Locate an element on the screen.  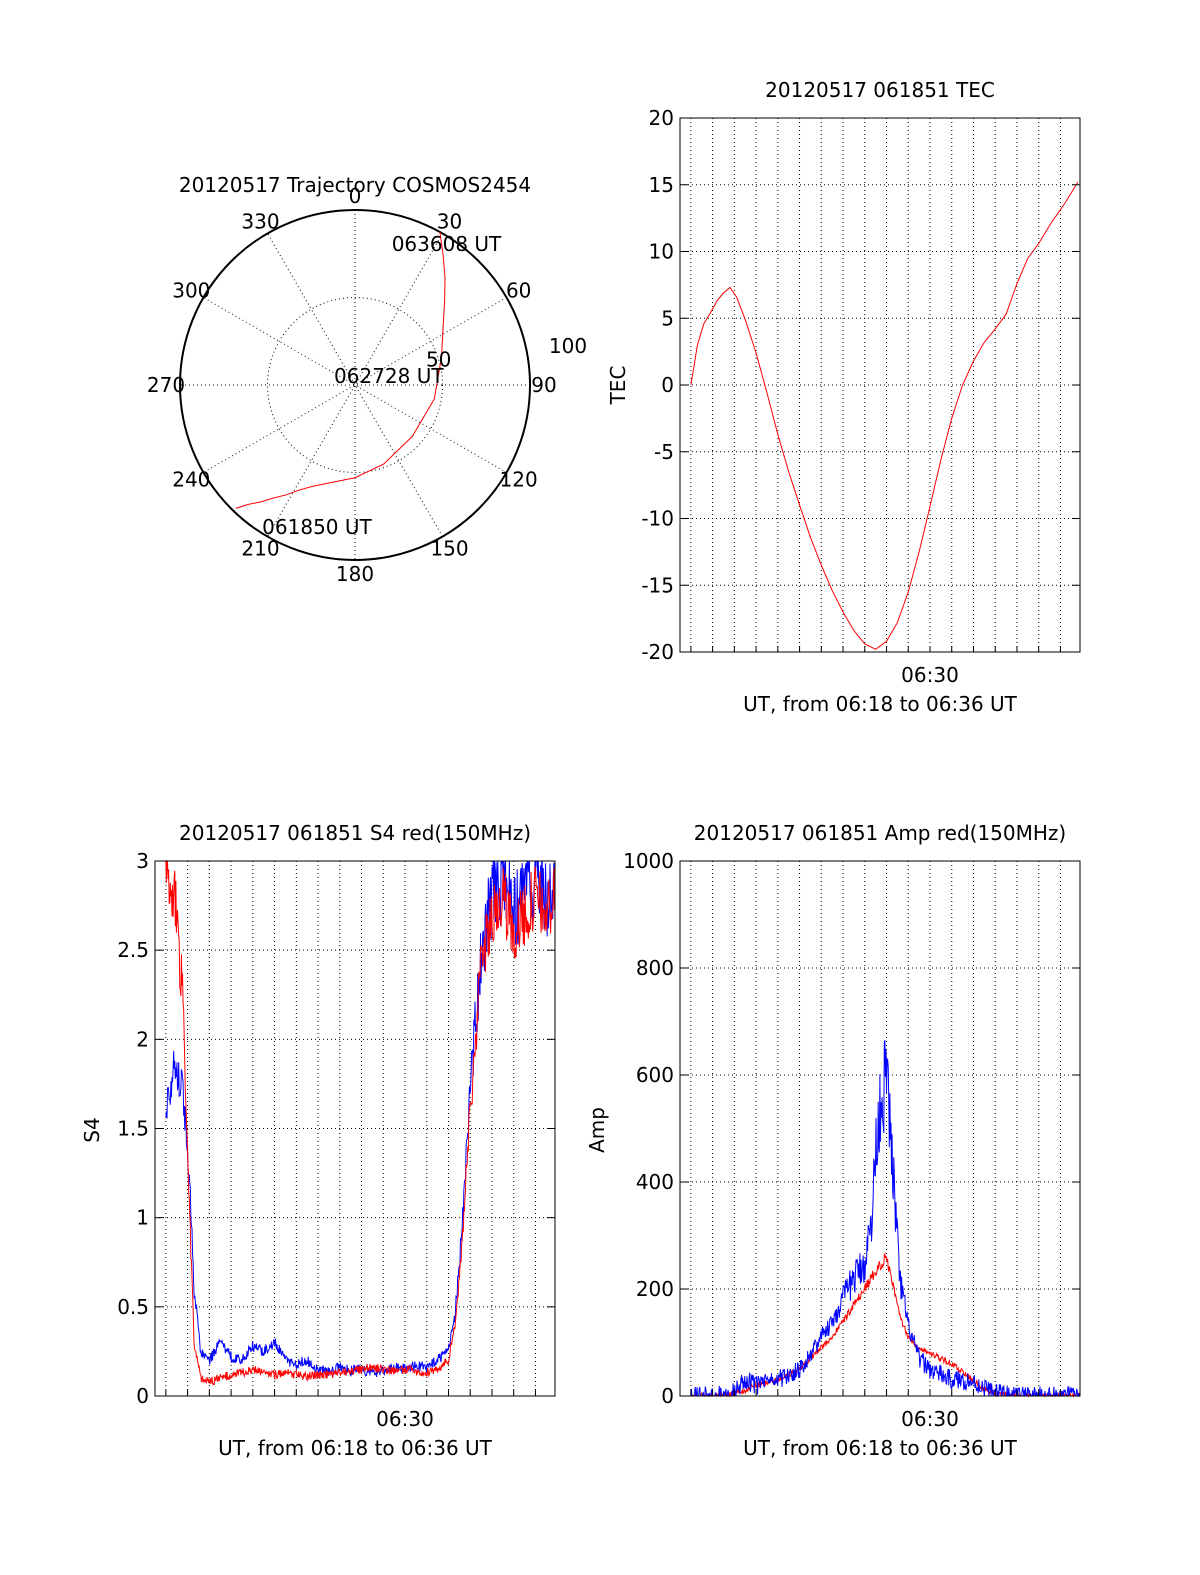
polar-inner-ring is located at coordinates (355, 385).